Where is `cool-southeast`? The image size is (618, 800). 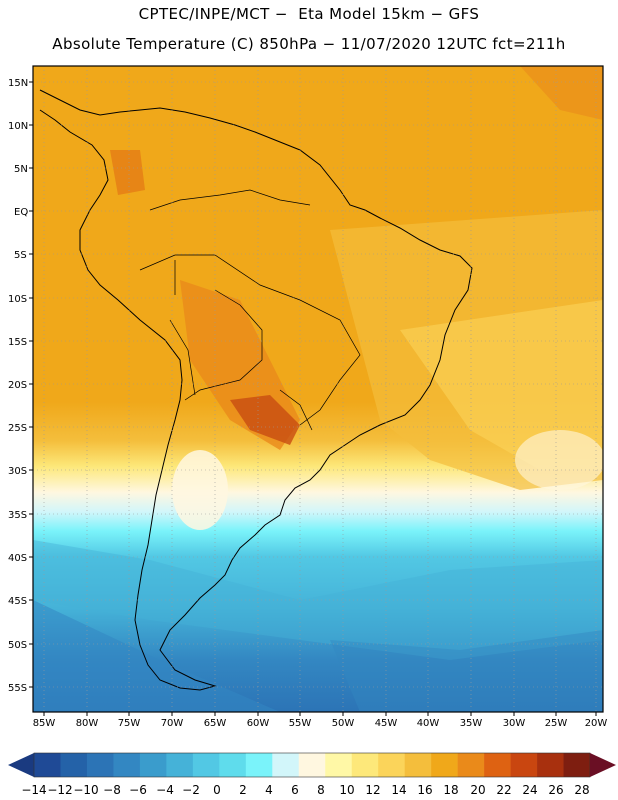 cool-southeast is located at coordinates (466, 671).